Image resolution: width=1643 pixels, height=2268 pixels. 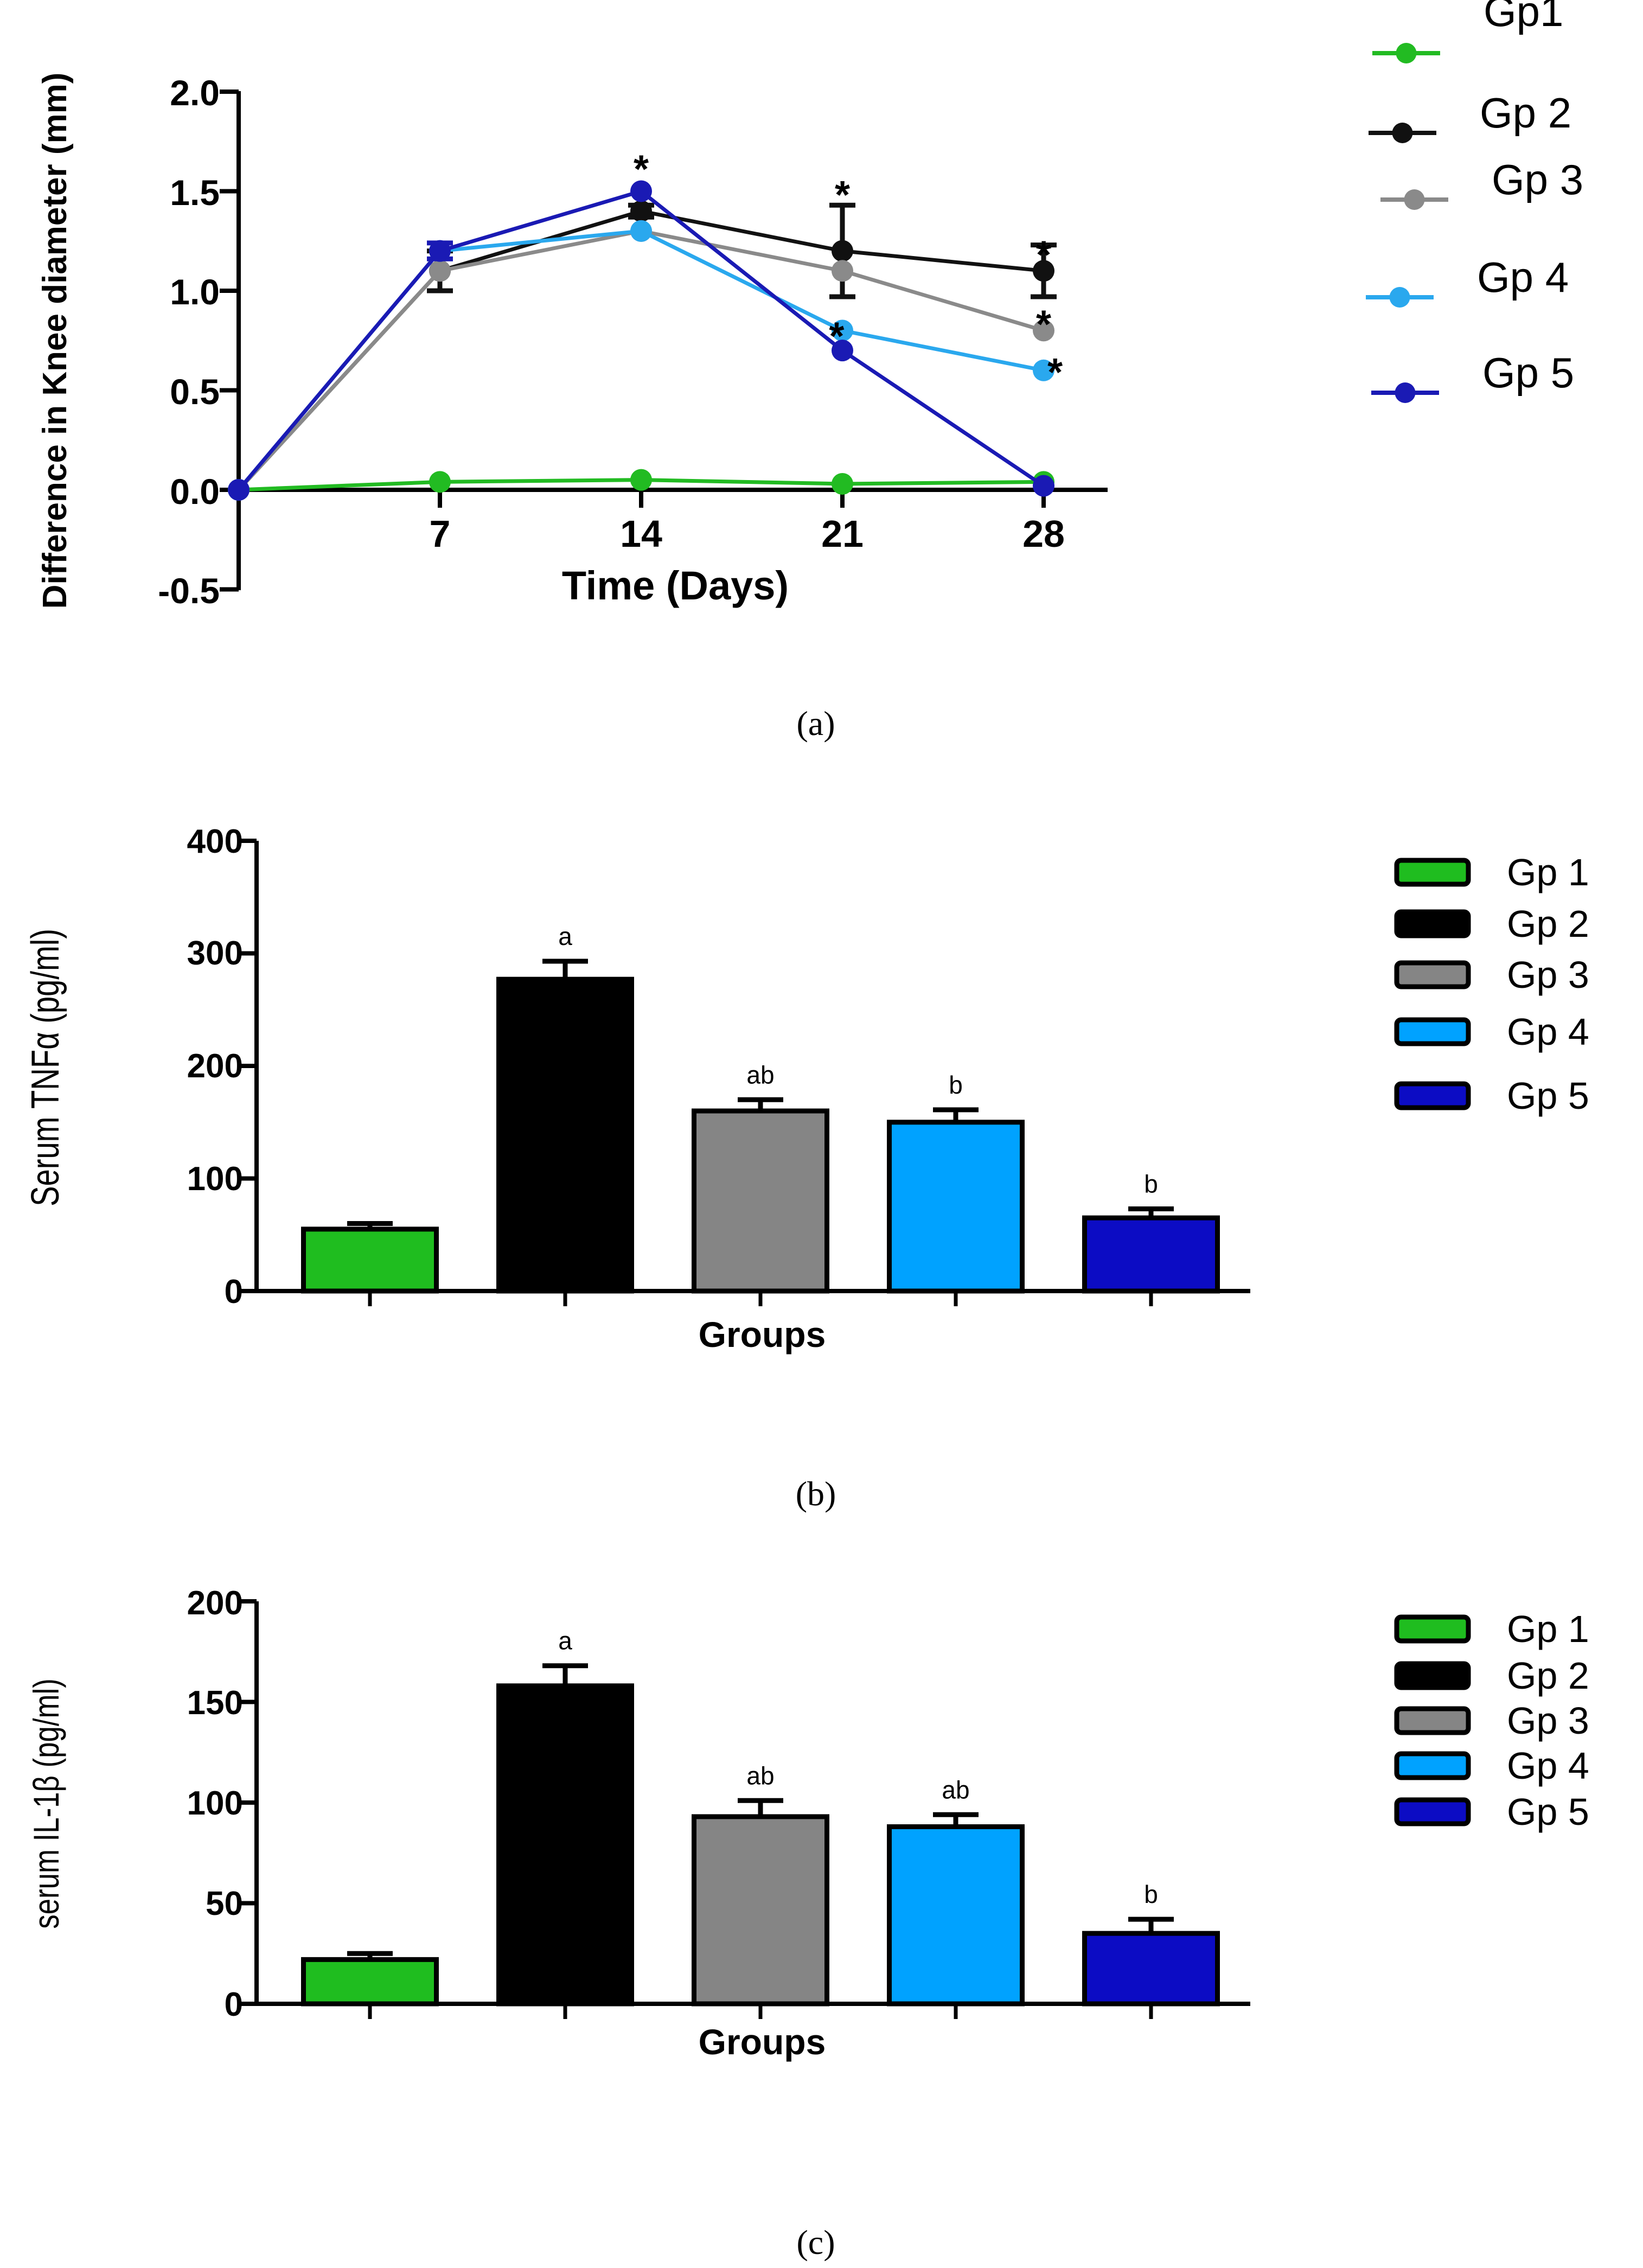 I want to click on x-tick-label: 21, so click(x=842, y=534).